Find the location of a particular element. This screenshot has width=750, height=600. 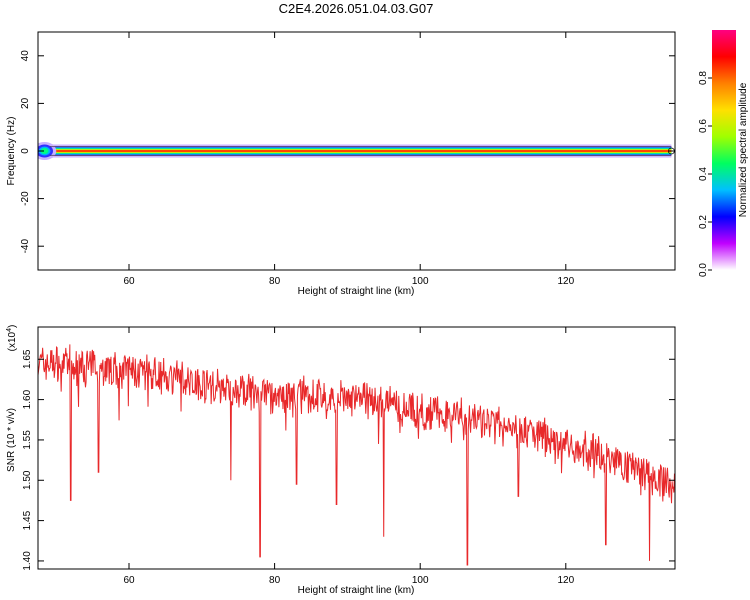

colorbar-label: Normalized spectral amplitude is located at coordinates (743, 149).